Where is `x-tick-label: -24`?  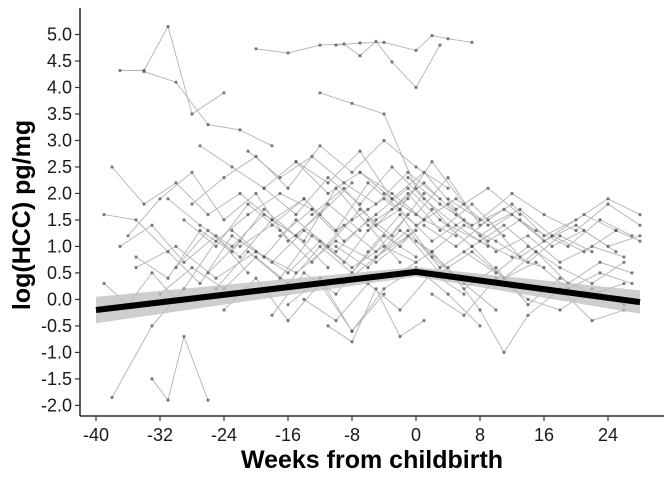
x-tick-label: -24 is located at coordinates (224, 435).